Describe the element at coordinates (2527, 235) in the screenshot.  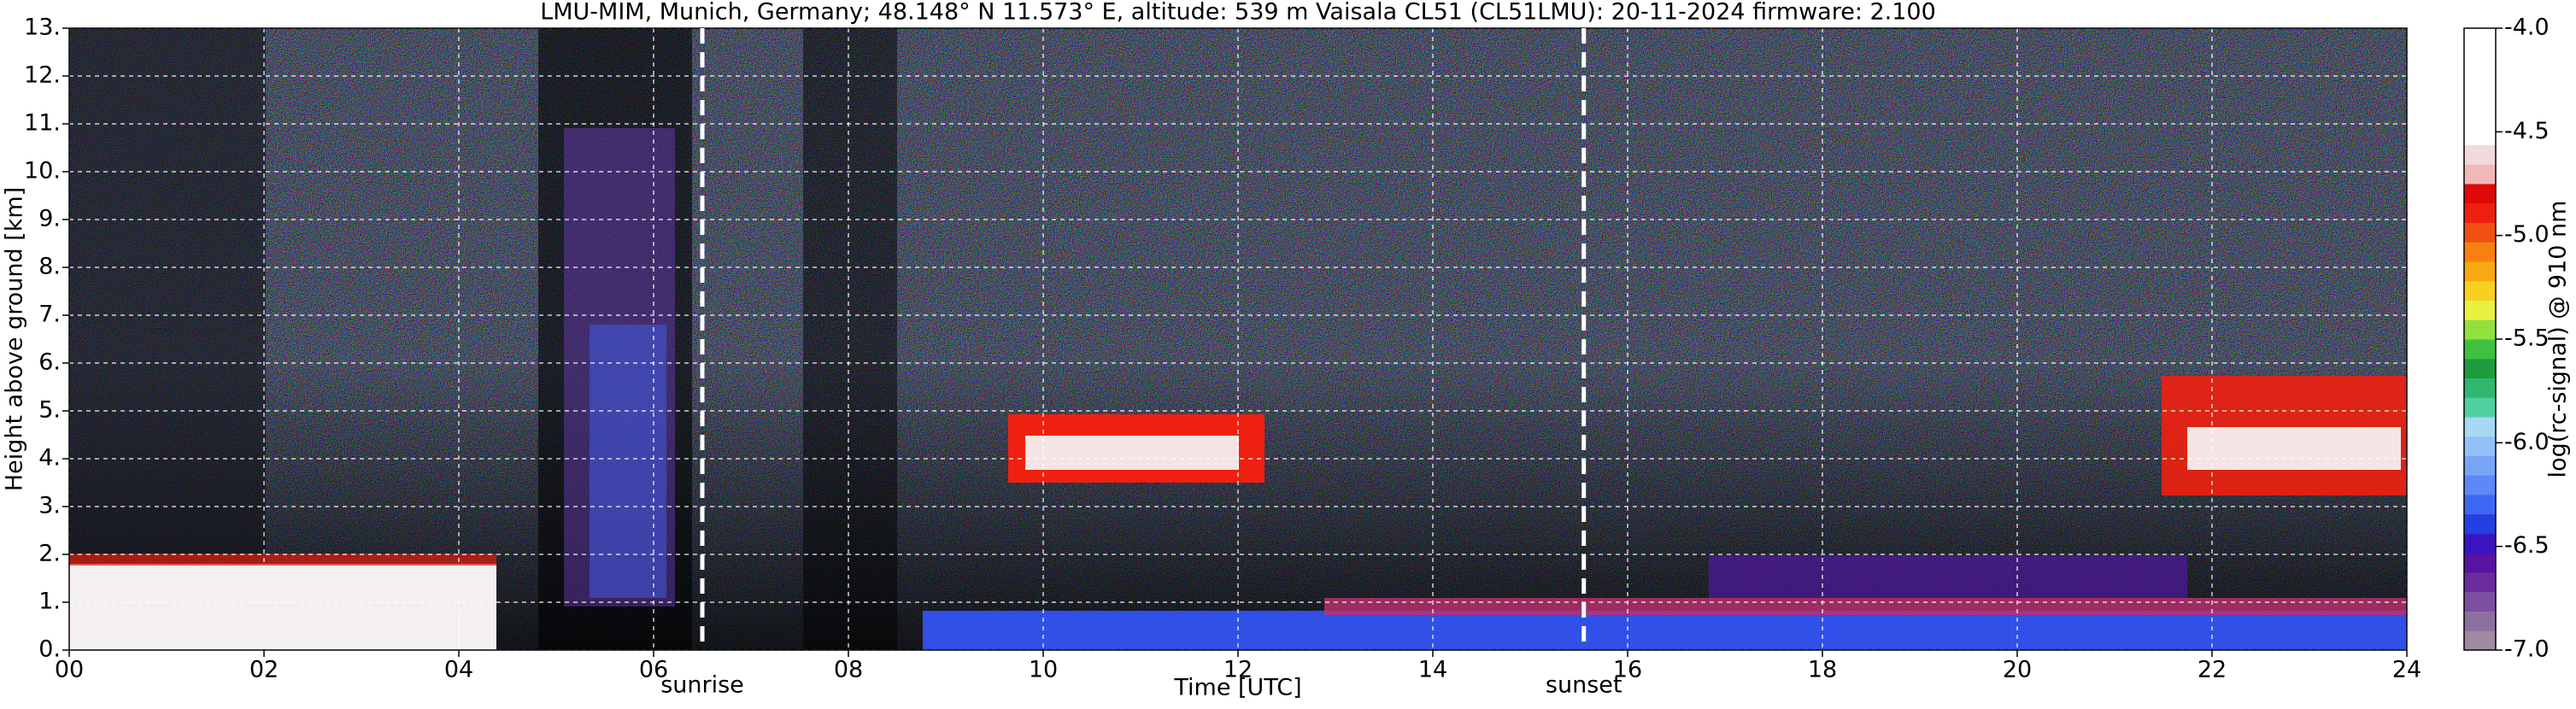
I see `colorbar-tick-label: -5.0` at that location.